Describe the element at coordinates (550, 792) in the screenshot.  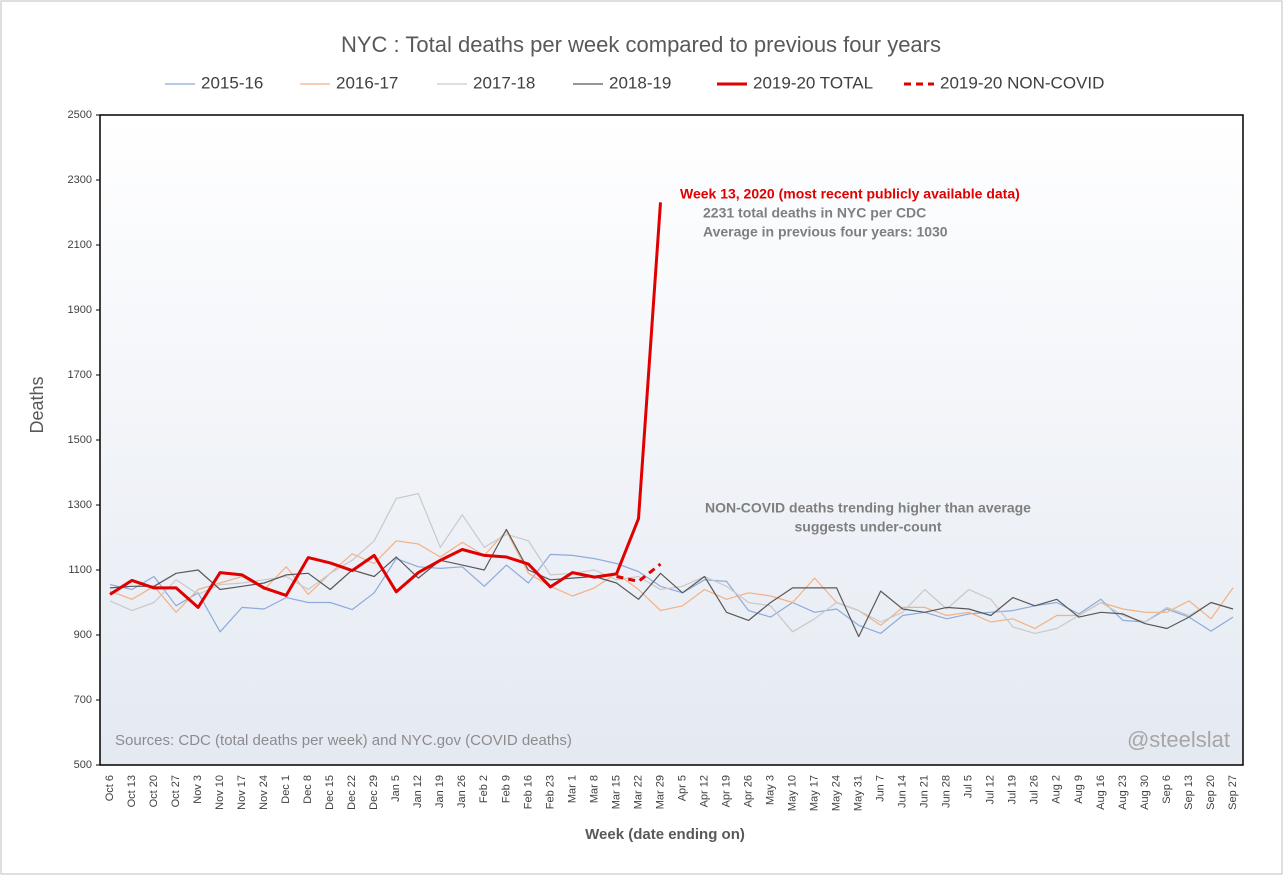
I see `x-tick-label: Feb 23` at that location.